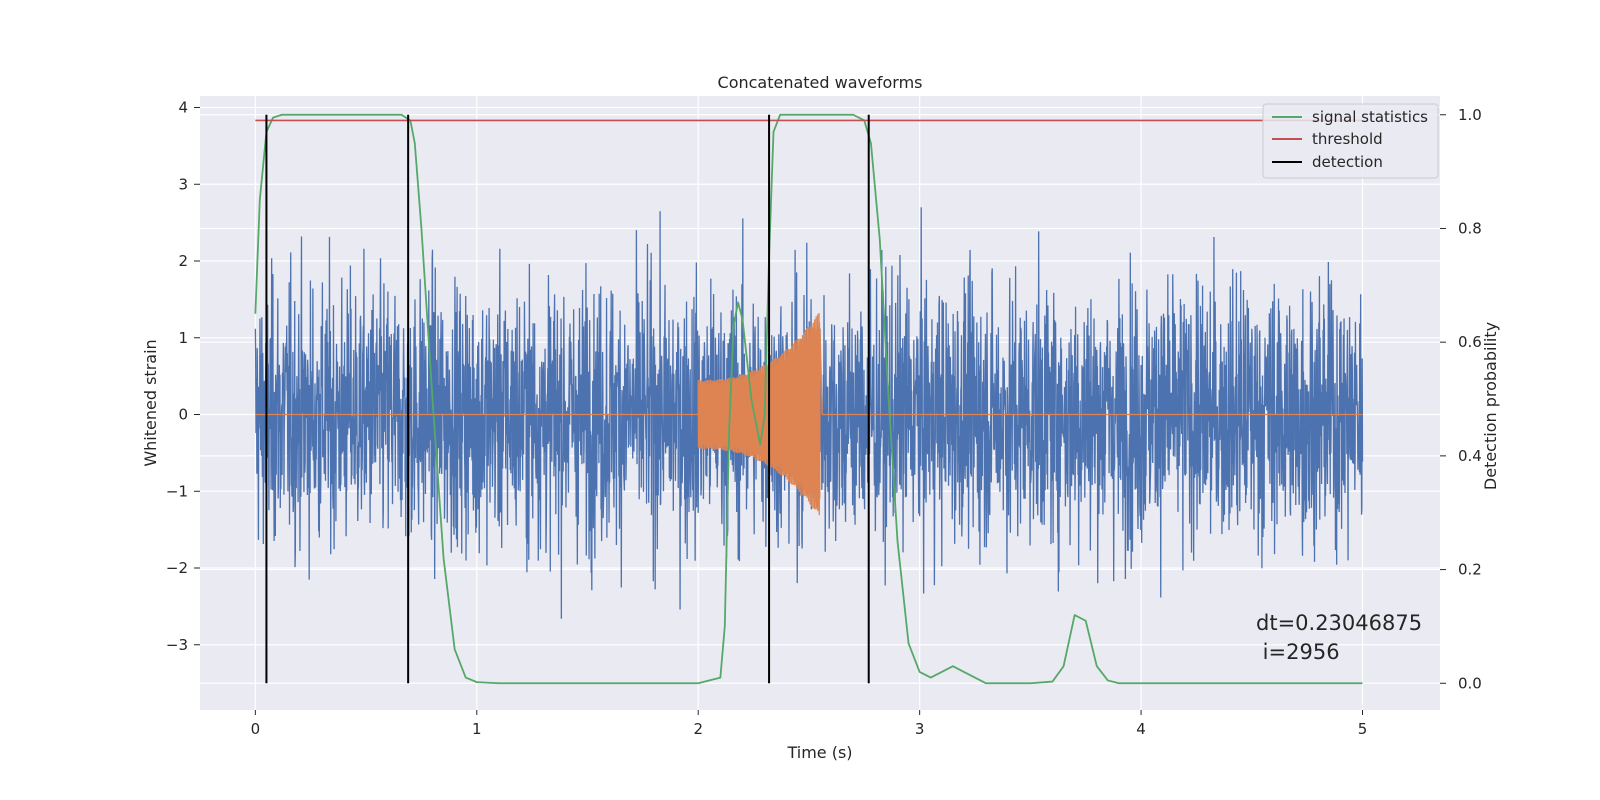 The width and height of the screenshot is (1600, 800). I want to click on y2-axis-label: Detection probability, so click(1490, 406).